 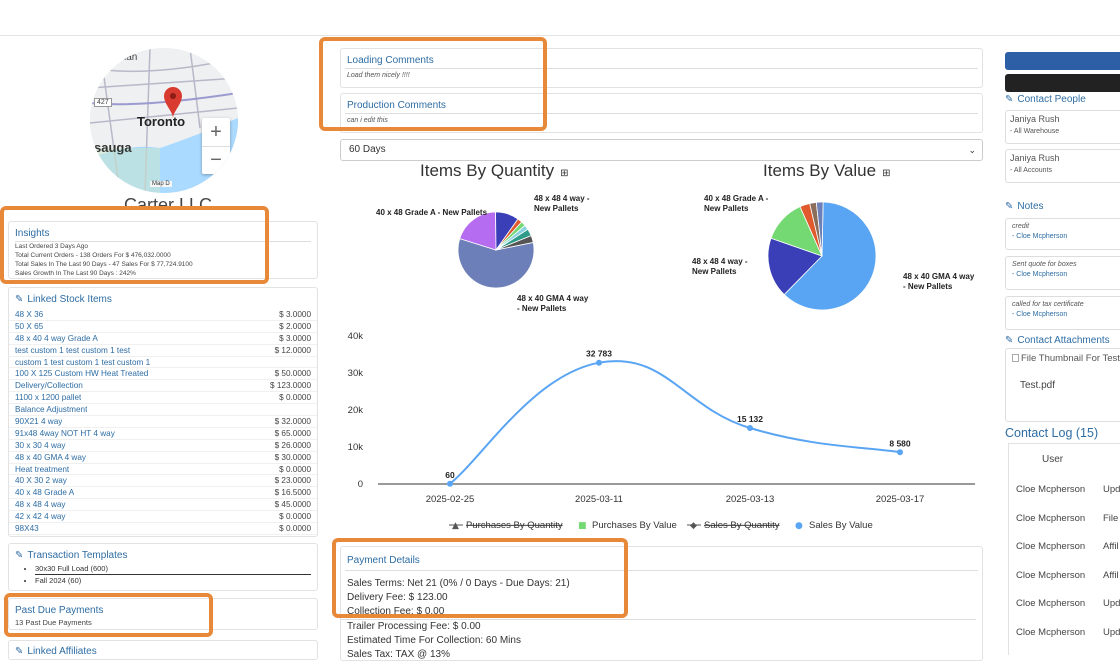 What do you see at coordinates (290, 386) in the screenshot?
I see `stock-item-price: $ 123.0000` at bounding box center [290, 386].